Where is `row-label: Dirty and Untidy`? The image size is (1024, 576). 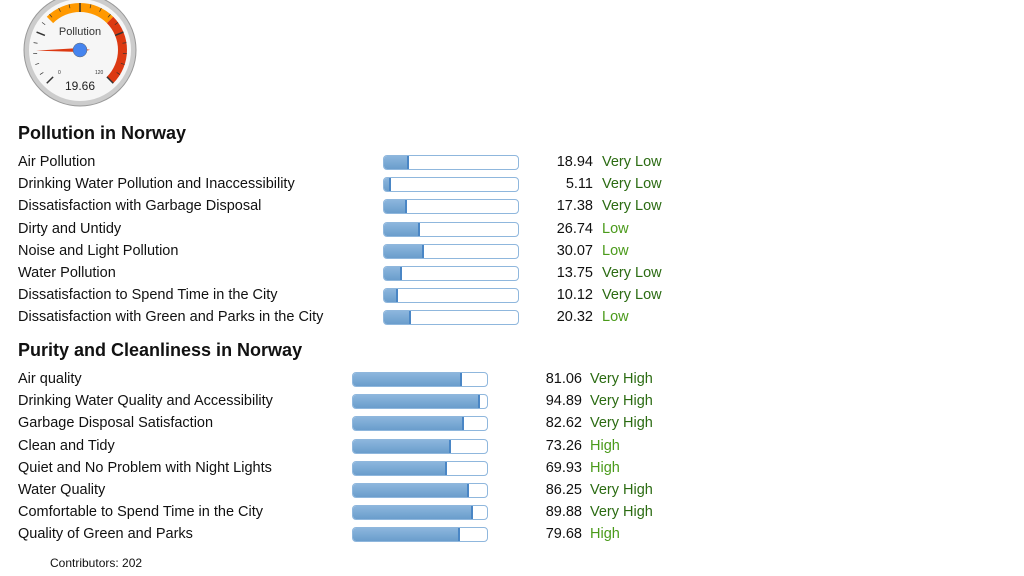 row-label: Dirty and Untidy is located at coordinates (70, 228).